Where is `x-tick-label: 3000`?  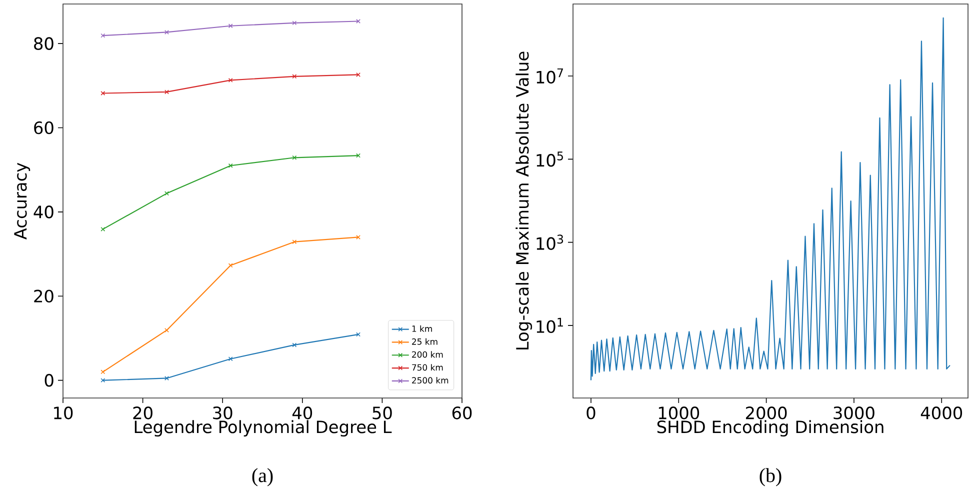 x-tick-label: 3000 is located at coordinates (854, 413).